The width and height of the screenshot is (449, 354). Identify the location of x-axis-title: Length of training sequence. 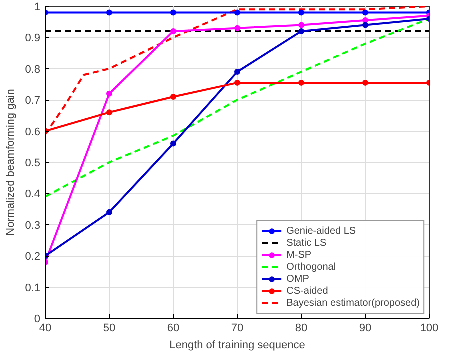
(238, 346).